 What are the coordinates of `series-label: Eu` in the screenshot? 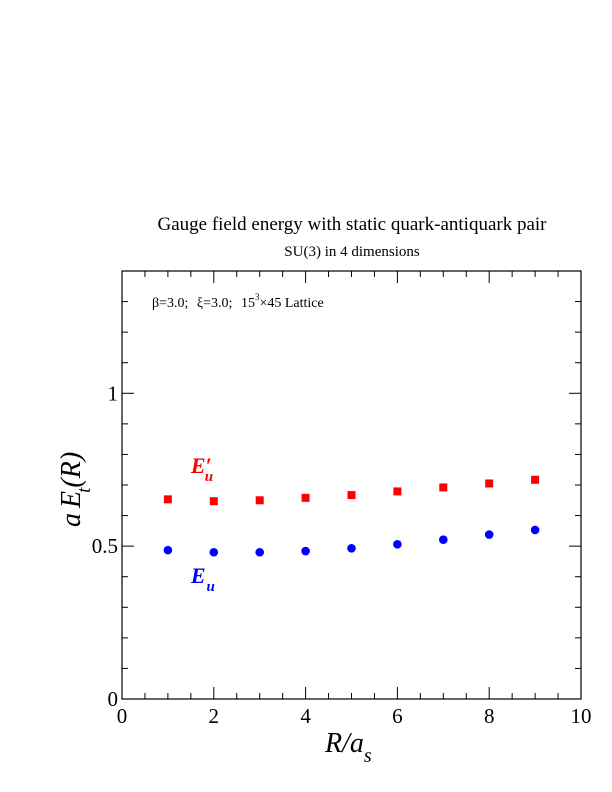 It's located at (202, 579).